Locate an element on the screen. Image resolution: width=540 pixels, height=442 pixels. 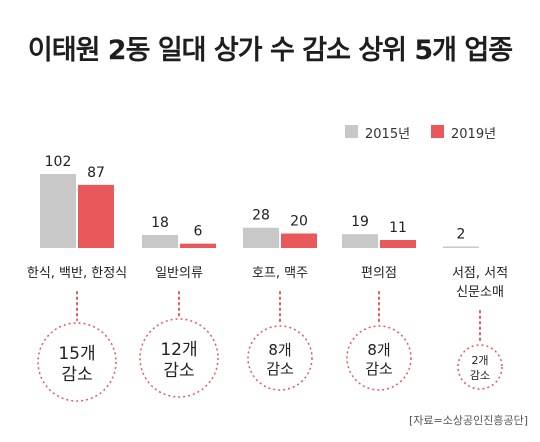
decrease-count: 2개 is located at coordinates (479, 360).